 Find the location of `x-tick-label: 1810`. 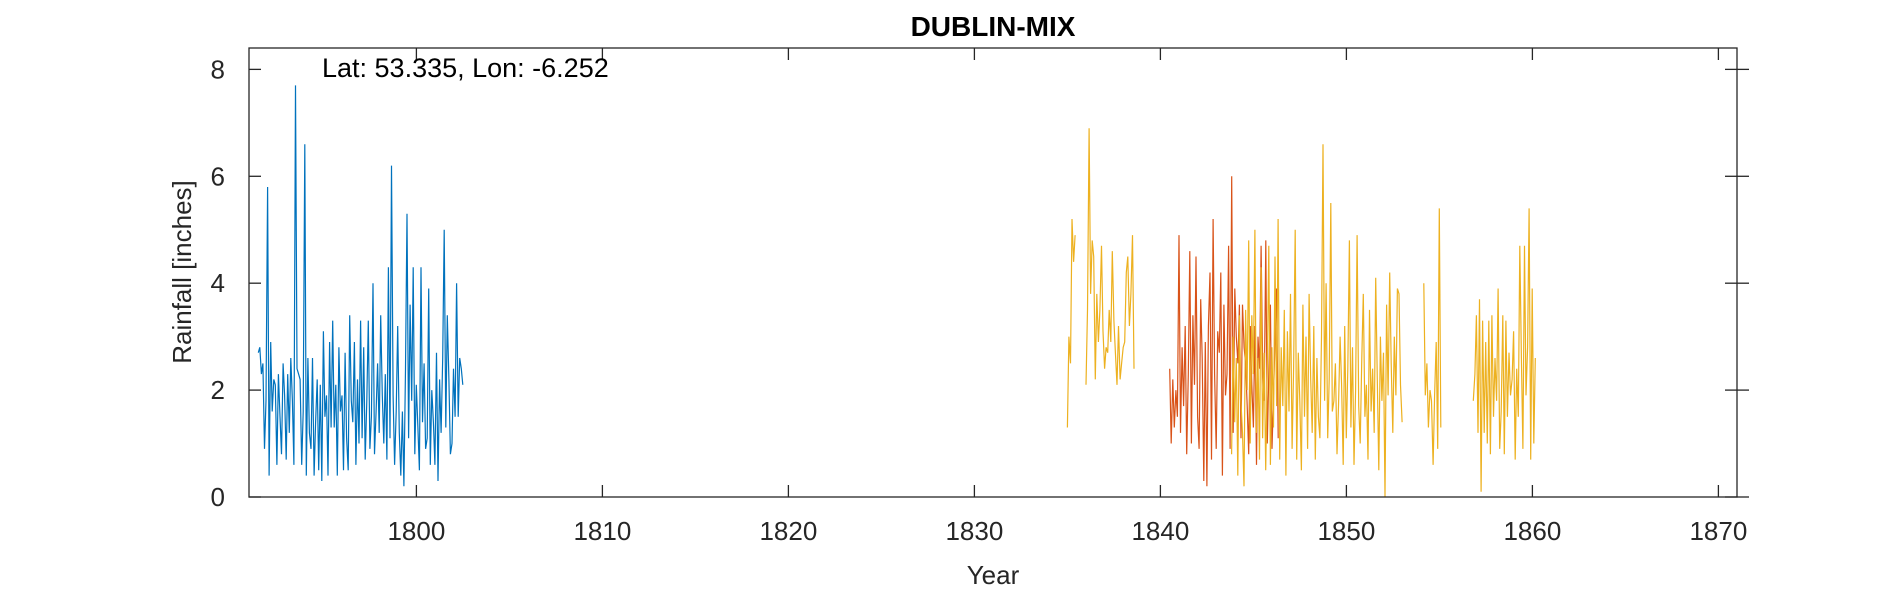

x-tick-label: 1810 is located at coordinates (602, 531).